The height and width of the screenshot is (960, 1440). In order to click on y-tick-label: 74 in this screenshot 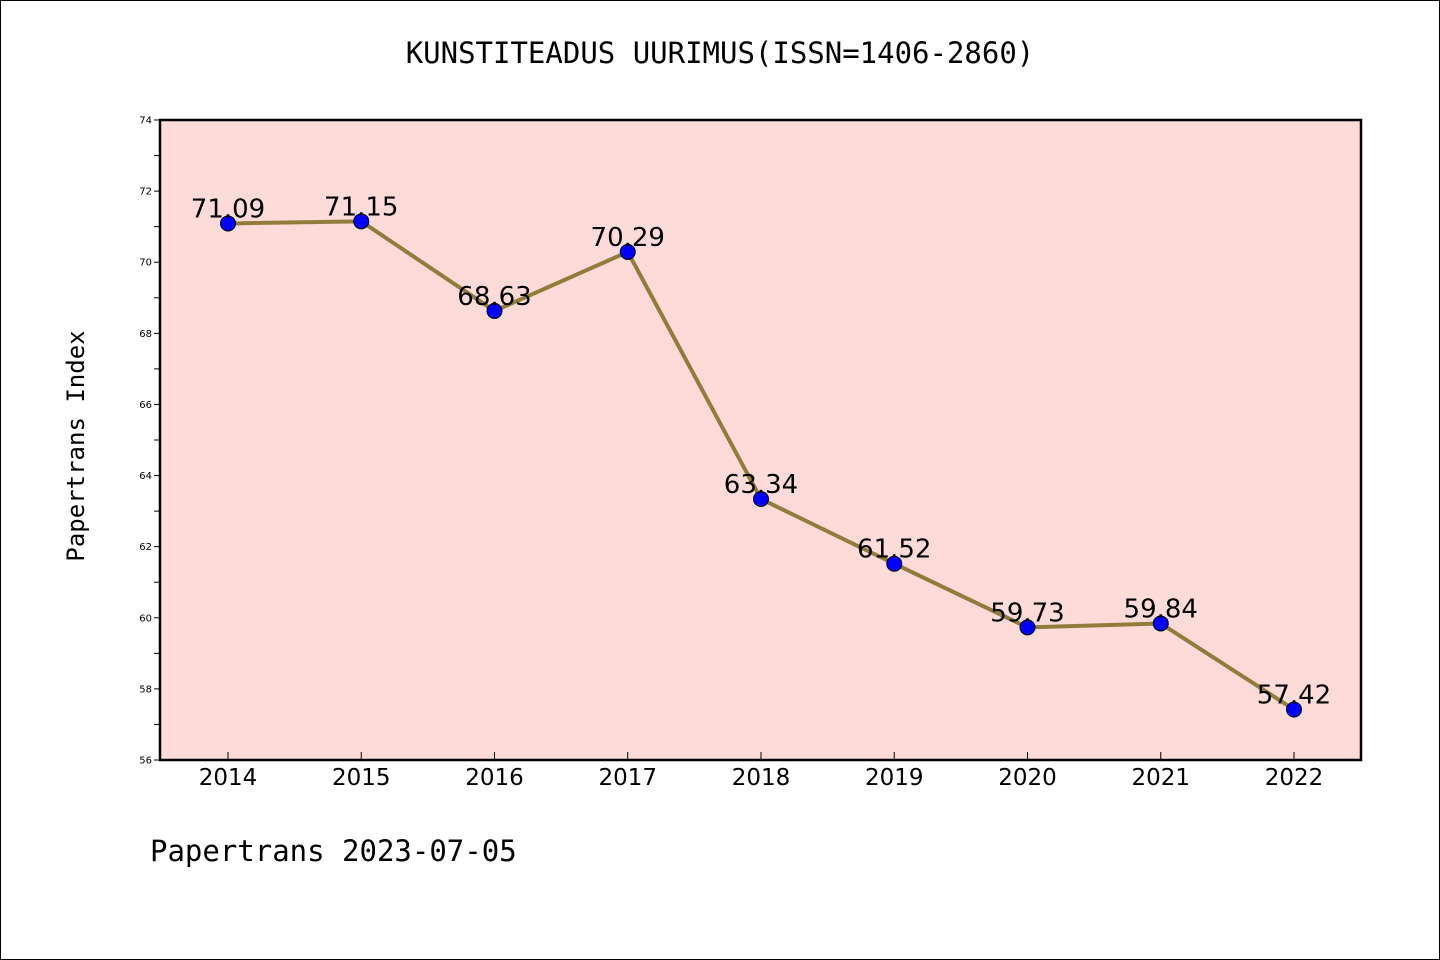, I will do `click(145, 121)`.